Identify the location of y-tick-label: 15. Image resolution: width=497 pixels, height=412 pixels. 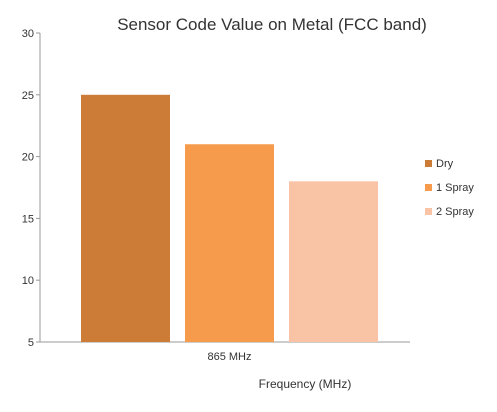
(28, 219).